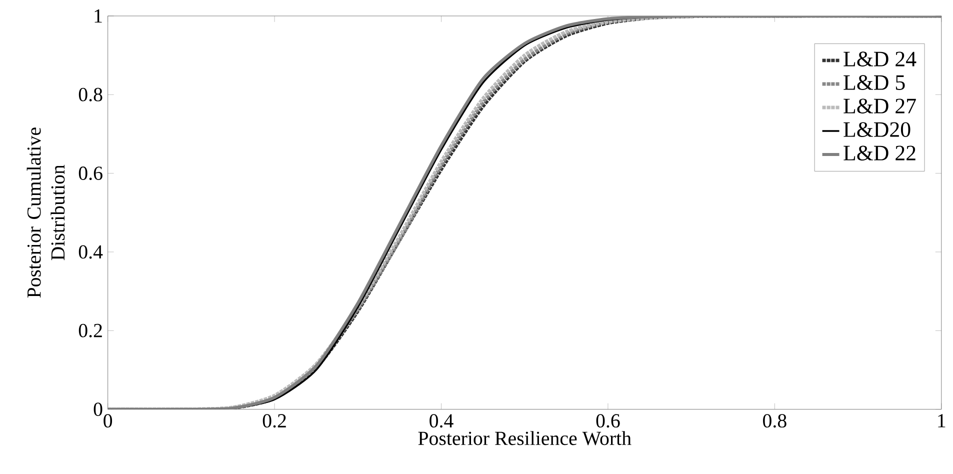  Describe the element at coordinates (90, 95) in the screenshot. I see `y-tick-label: 0.8` at that location.